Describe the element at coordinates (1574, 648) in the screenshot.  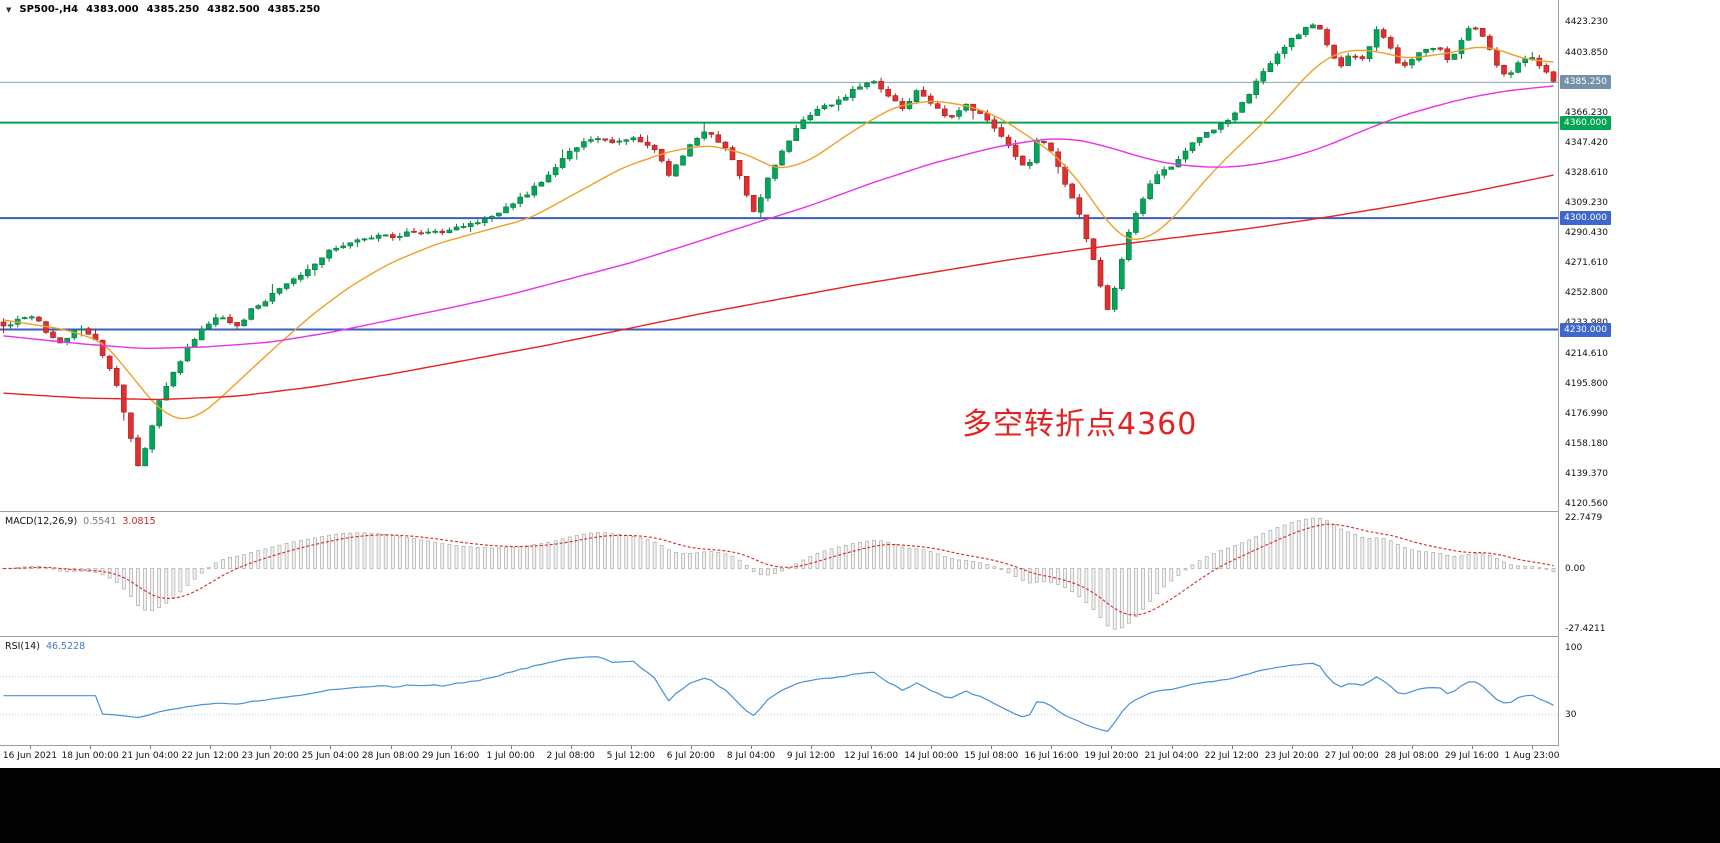
I see `rsi-axis-label: 100` at that location.